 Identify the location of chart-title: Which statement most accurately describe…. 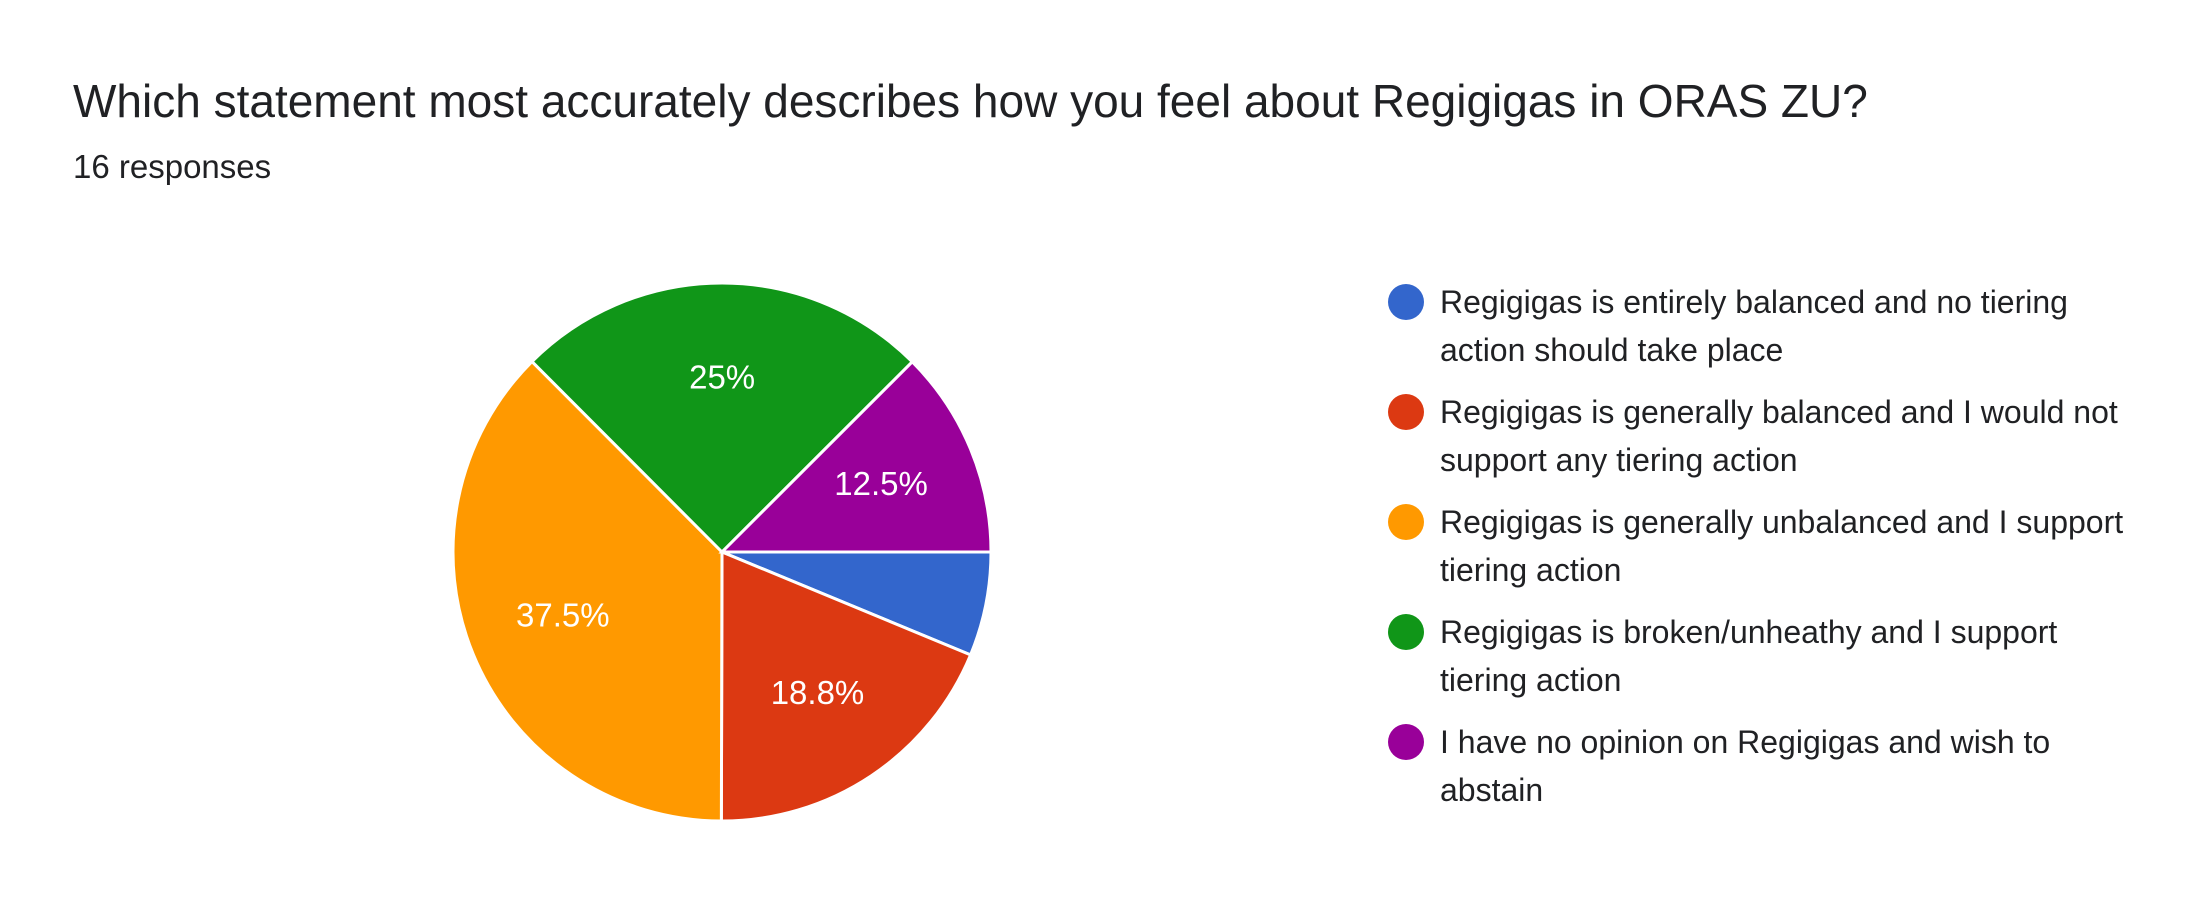
(970, 101).